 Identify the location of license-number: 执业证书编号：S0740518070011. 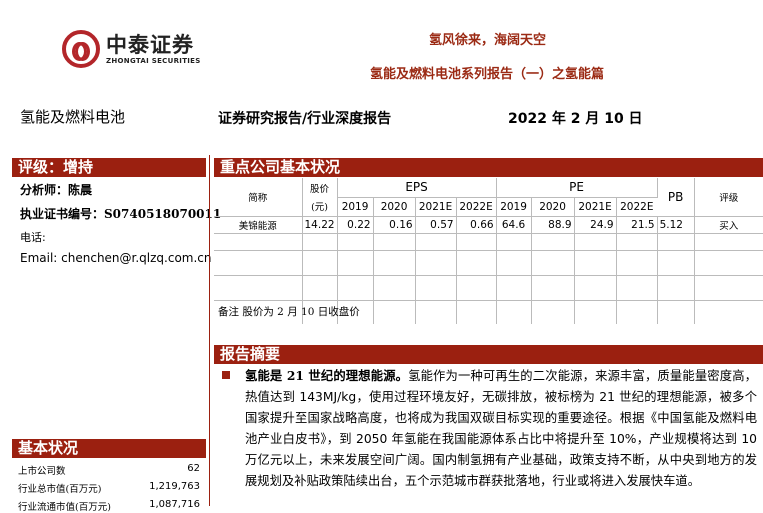
(121, 214).